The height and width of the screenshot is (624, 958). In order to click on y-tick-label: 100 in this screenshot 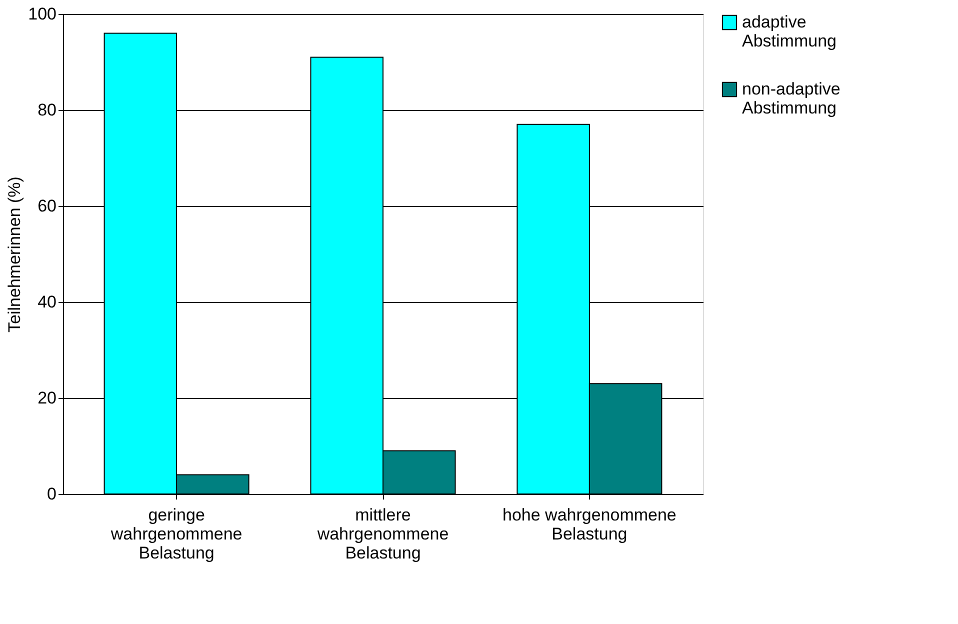, I will do `click(42, 14)`.